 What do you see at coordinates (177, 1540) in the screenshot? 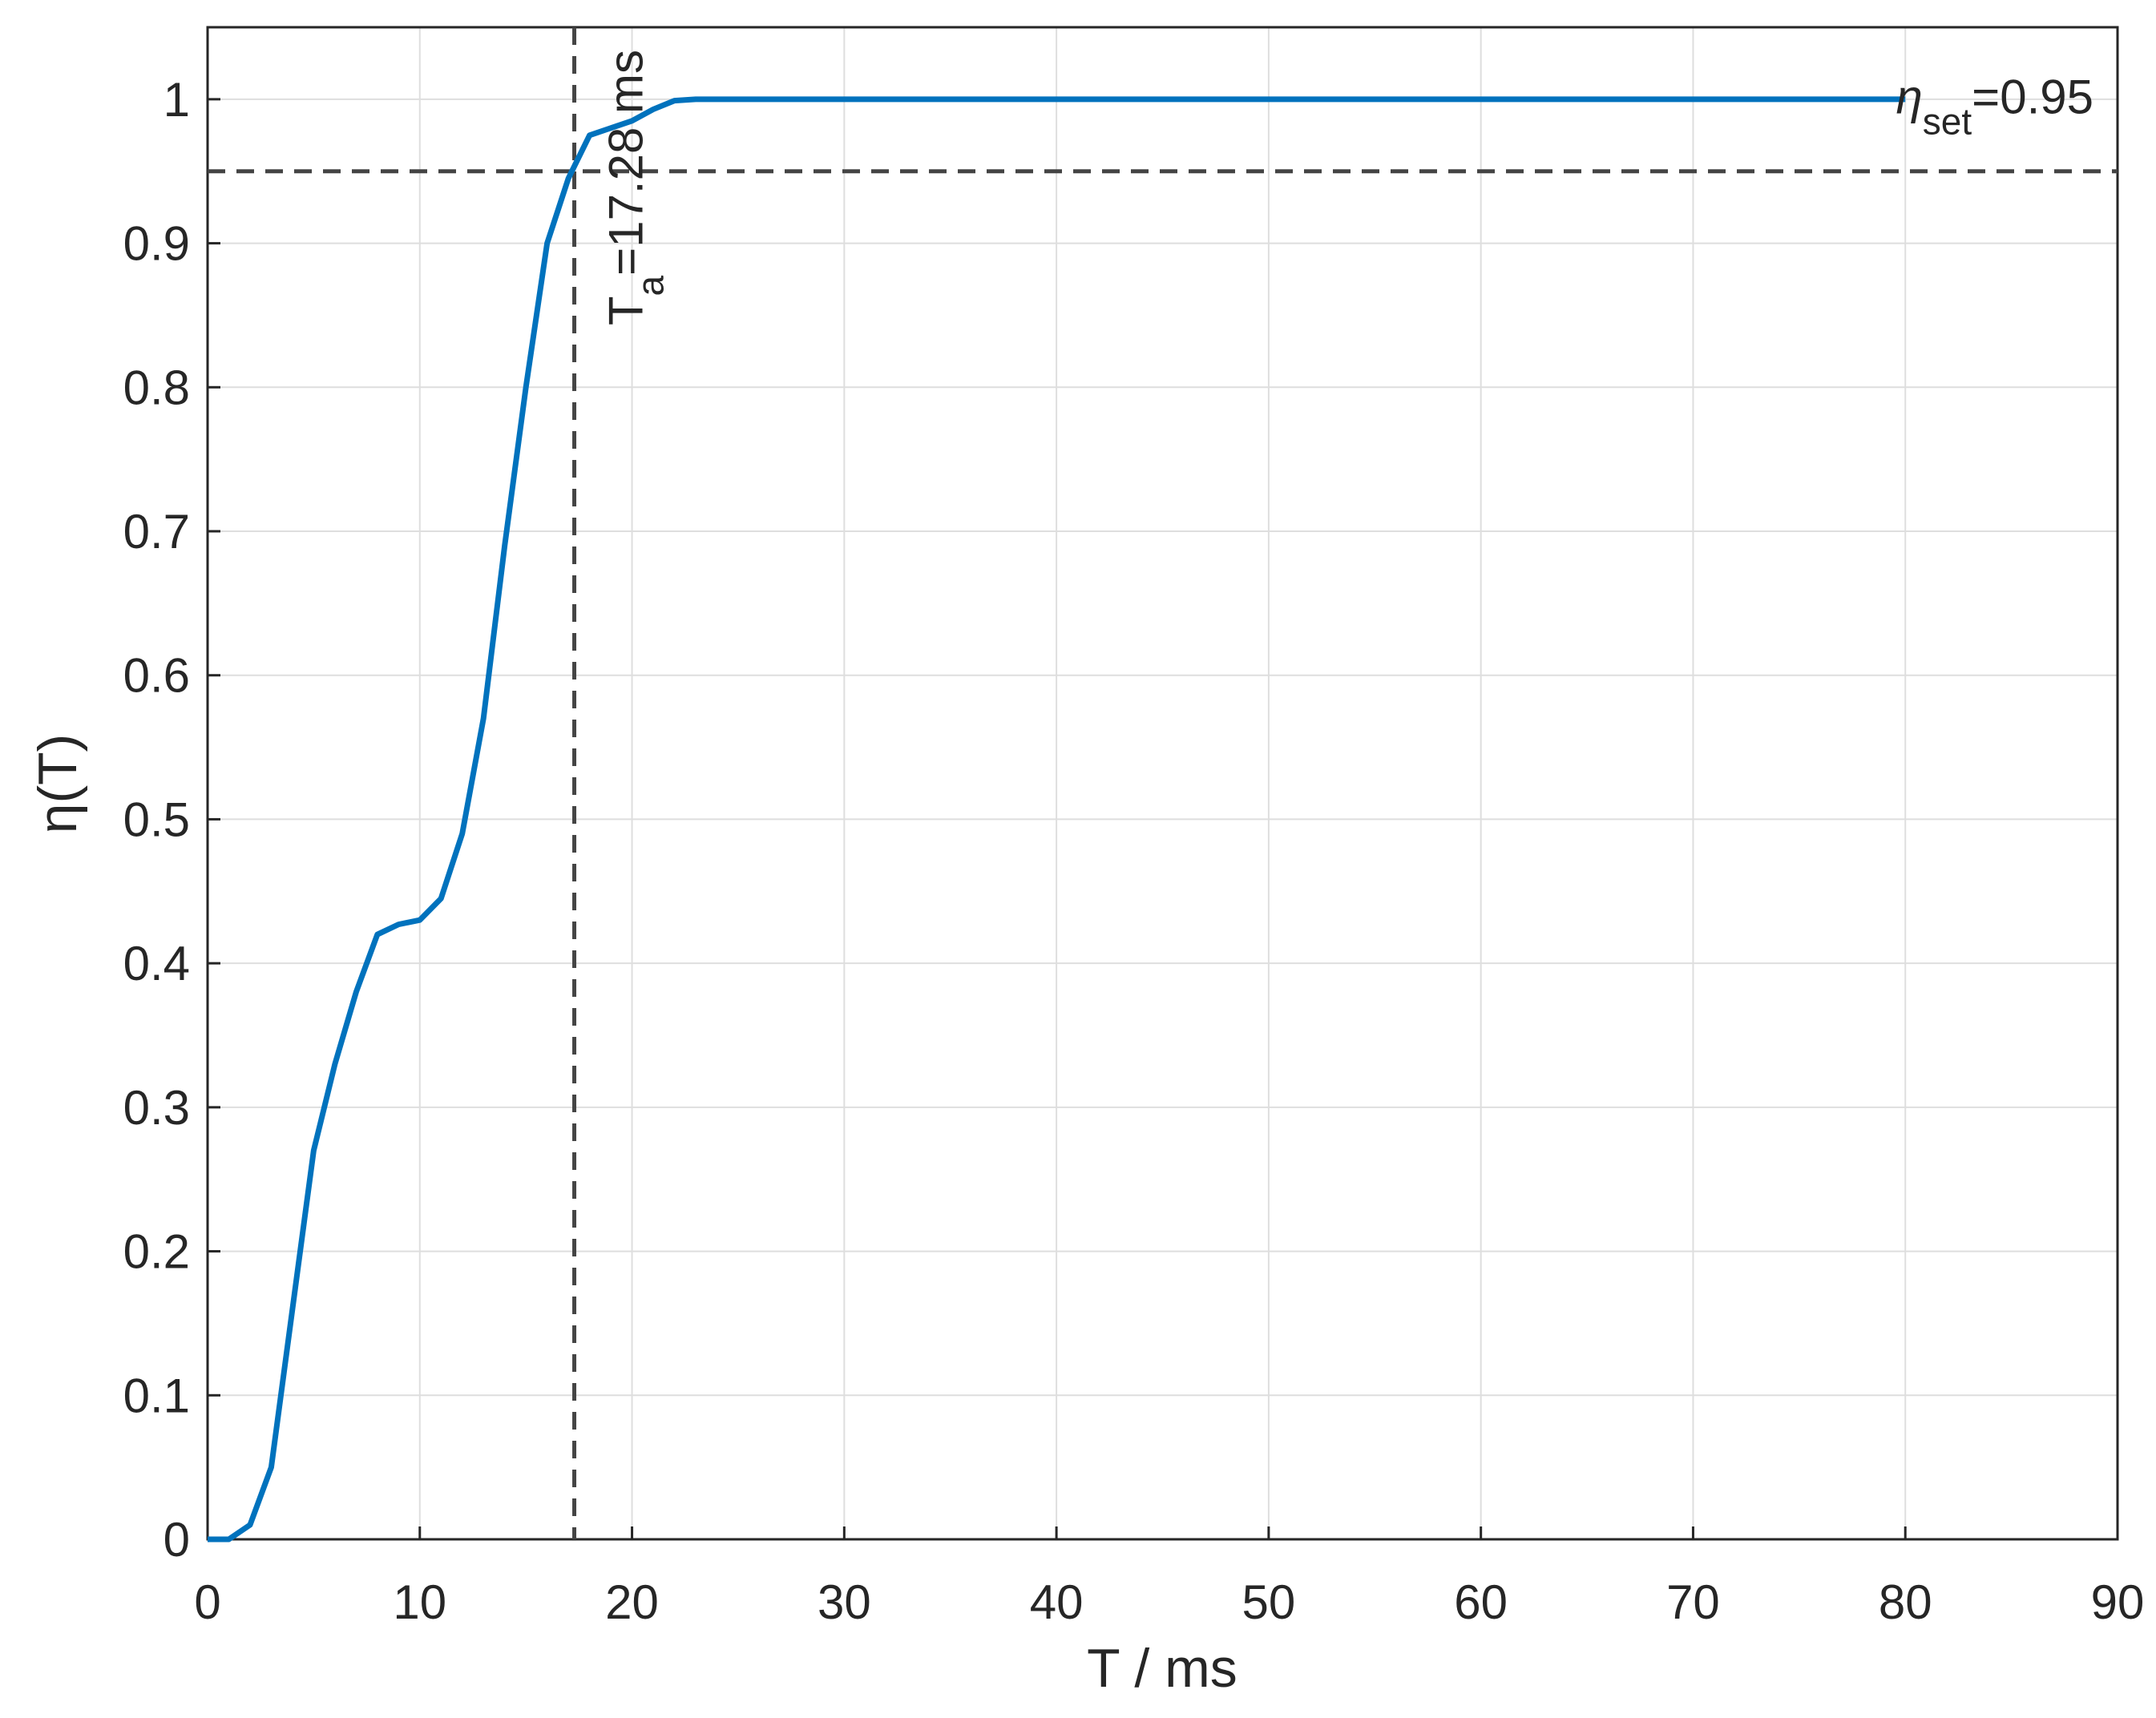
I see `y-tick-label: 0` at bounding box center [177, 1540].